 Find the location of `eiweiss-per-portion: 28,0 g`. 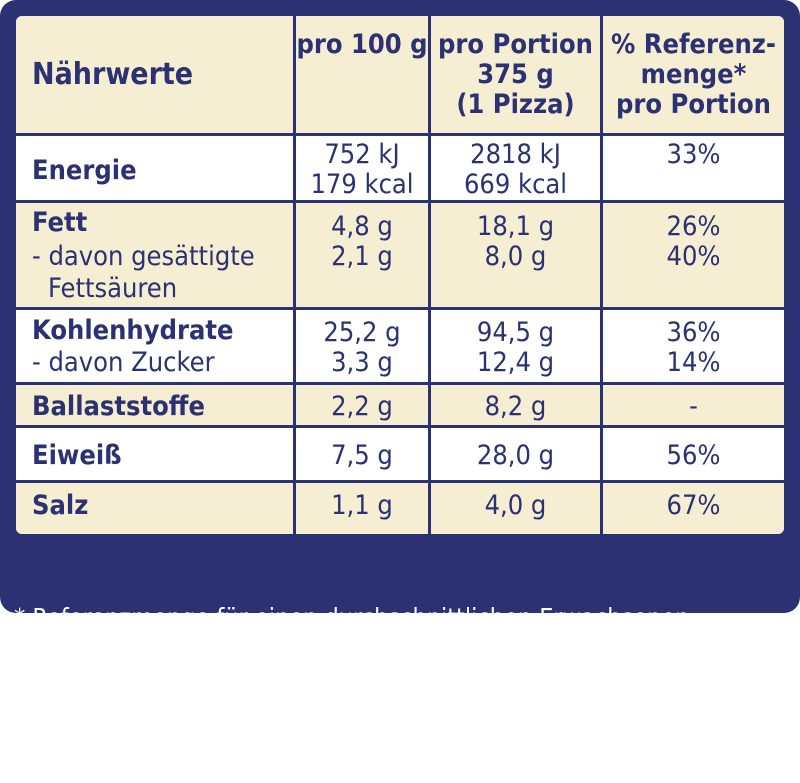

eiweiss-per-portion: 28,0 g is located at coordinates (515, 455).